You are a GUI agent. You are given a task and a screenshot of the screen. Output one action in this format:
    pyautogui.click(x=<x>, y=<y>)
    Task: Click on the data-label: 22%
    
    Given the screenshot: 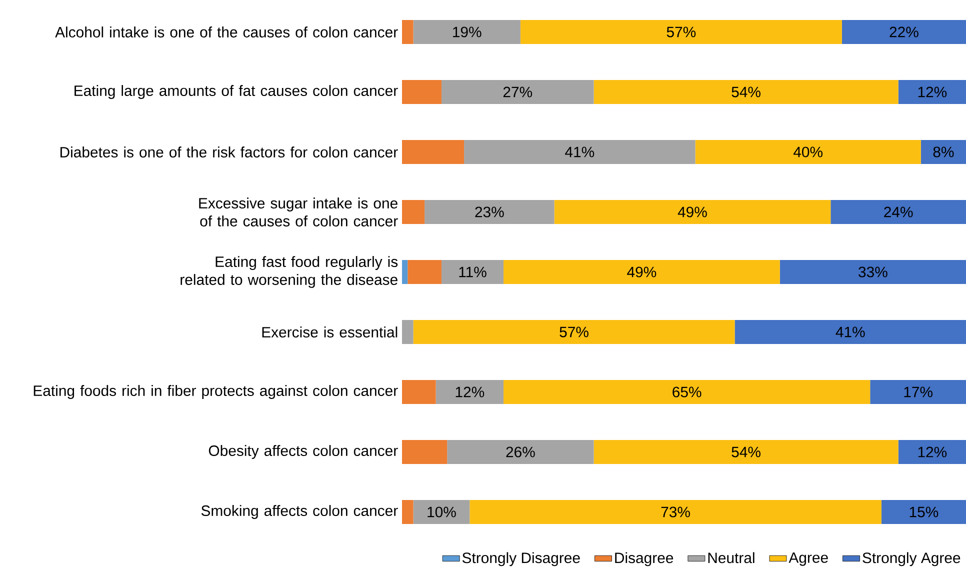 What is the action you would take?
    pyautogui.click(x=904, y=32)
    